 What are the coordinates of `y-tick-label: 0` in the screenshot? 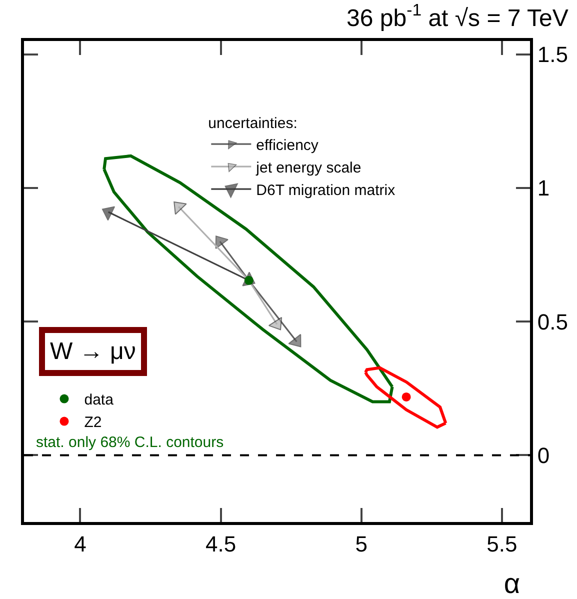 It's located at (543, 455).